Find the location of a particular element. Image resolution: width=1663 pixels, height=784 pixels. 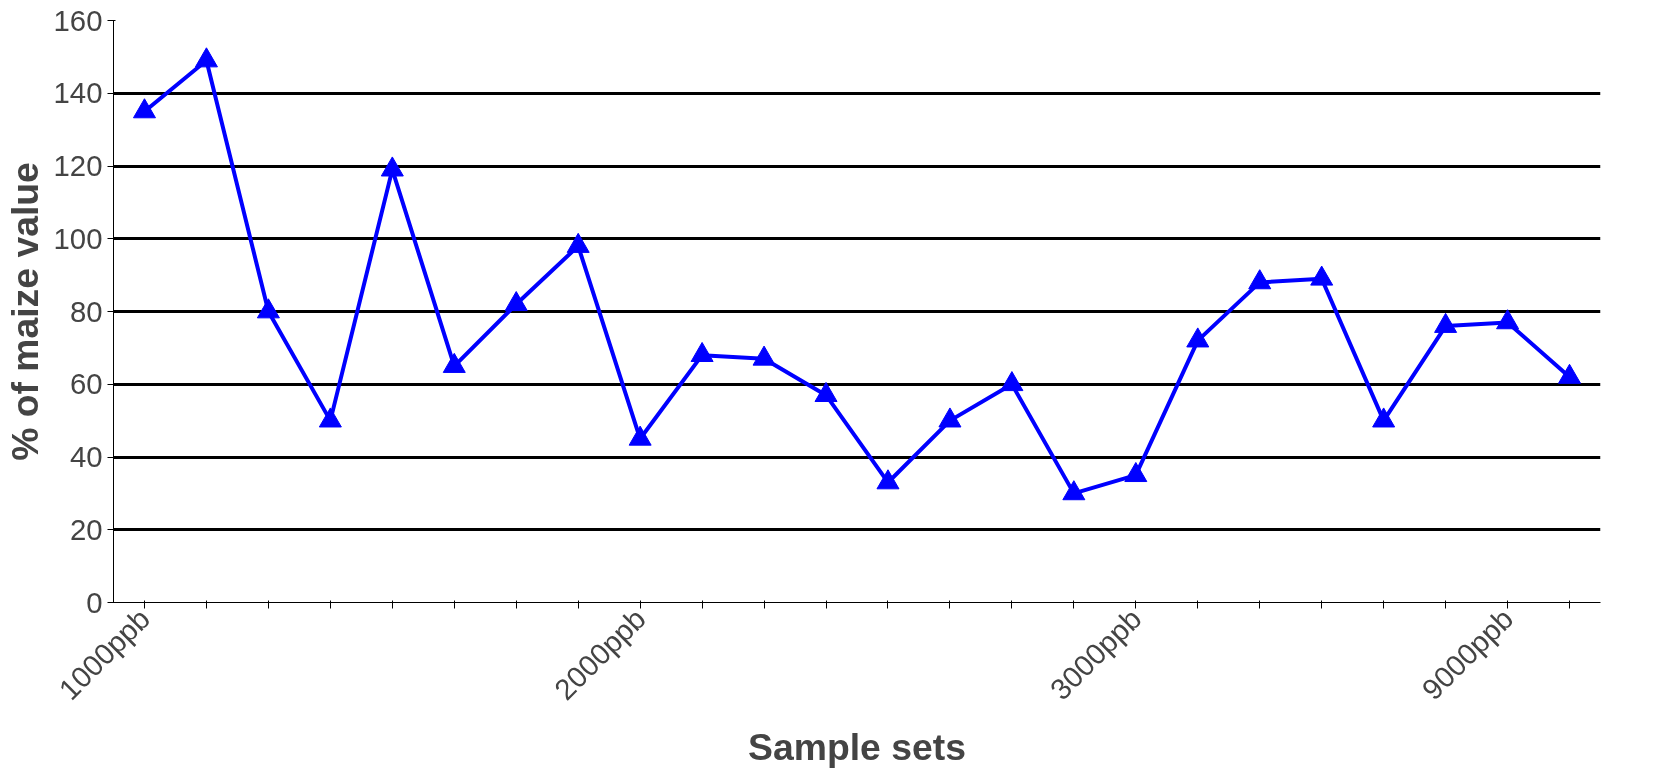

x-axis-title: Sample sets is located at coordinates (857, 746).